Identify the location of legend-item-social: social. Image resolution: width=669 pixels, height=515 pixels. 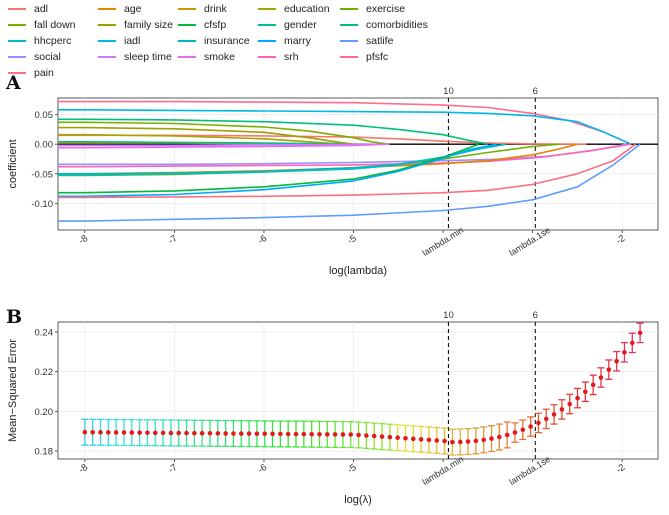
(34, 57).